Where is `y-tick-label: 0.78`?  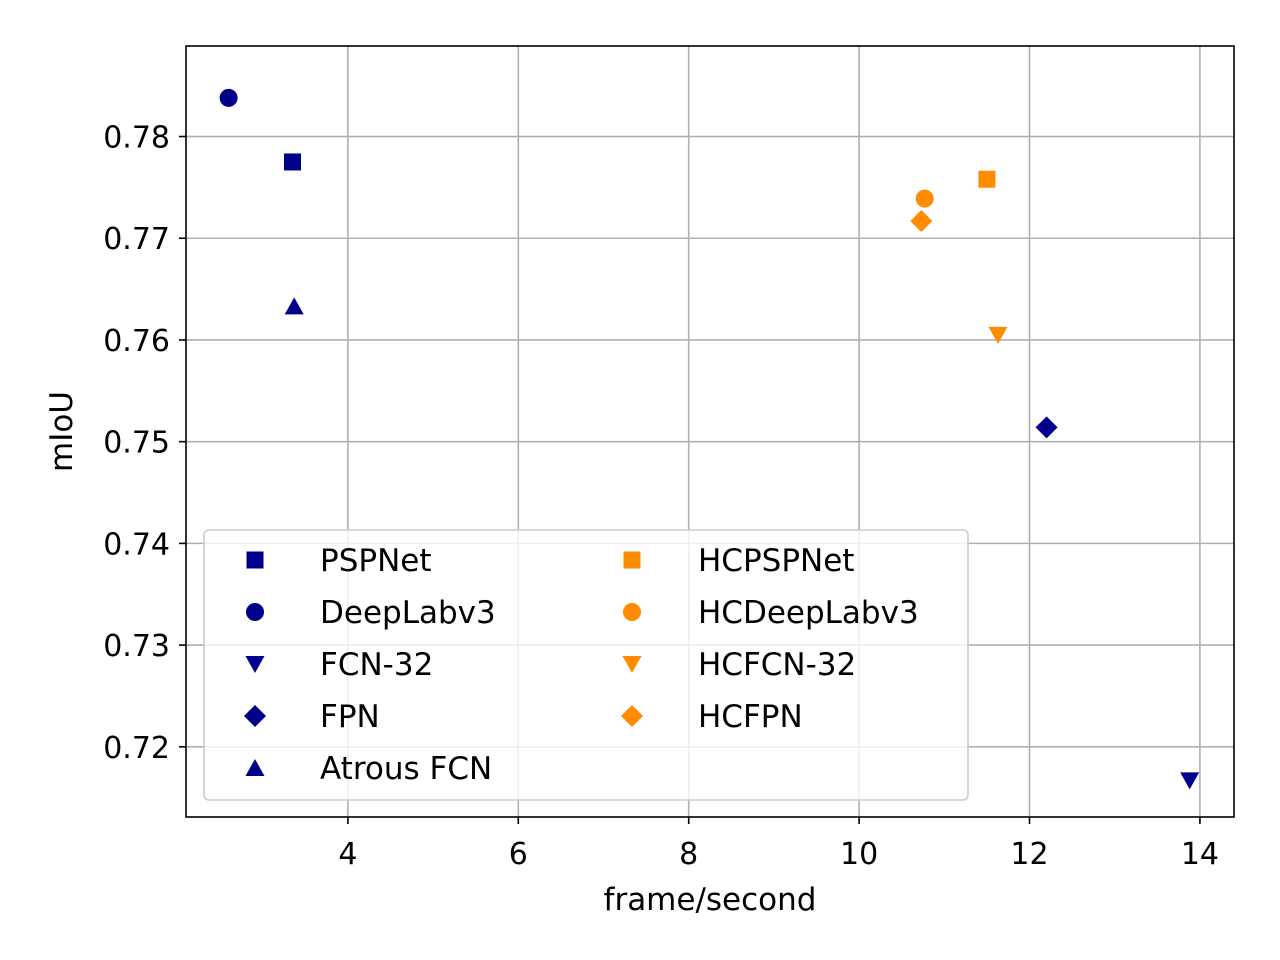 y-tick-label: 0.78 is located at coordinates (136, 138).